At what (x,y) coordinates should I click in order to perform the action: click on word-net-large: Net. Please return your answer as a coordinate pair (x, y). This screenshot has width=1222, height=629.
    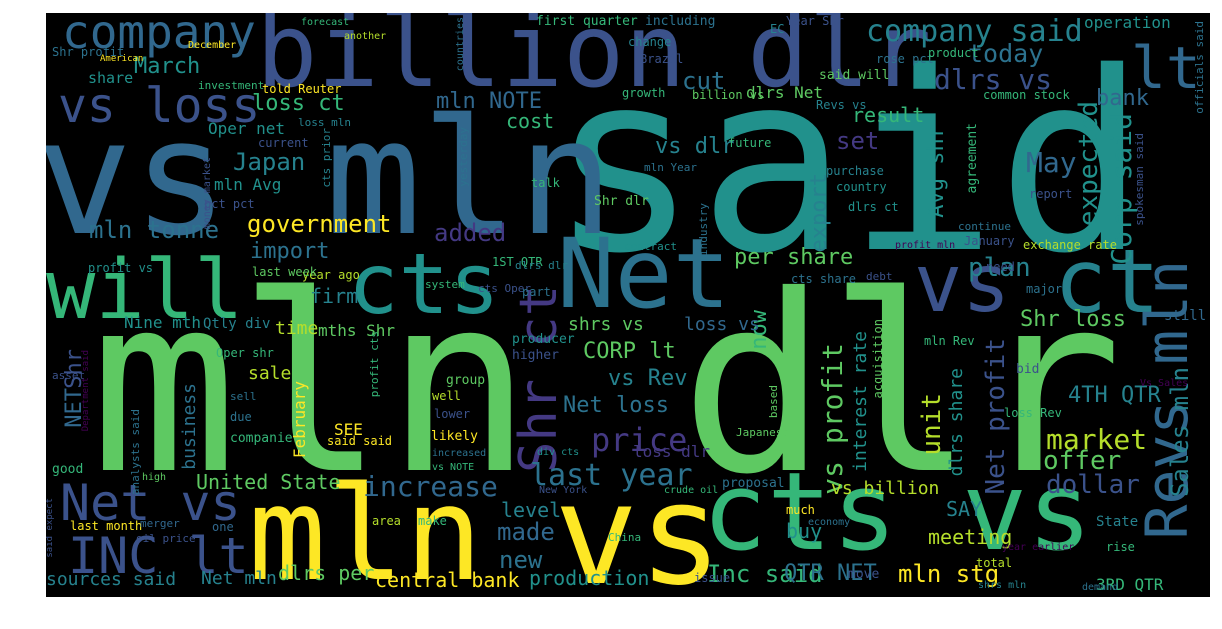
    Looking at the image, I should click on (644, 274).